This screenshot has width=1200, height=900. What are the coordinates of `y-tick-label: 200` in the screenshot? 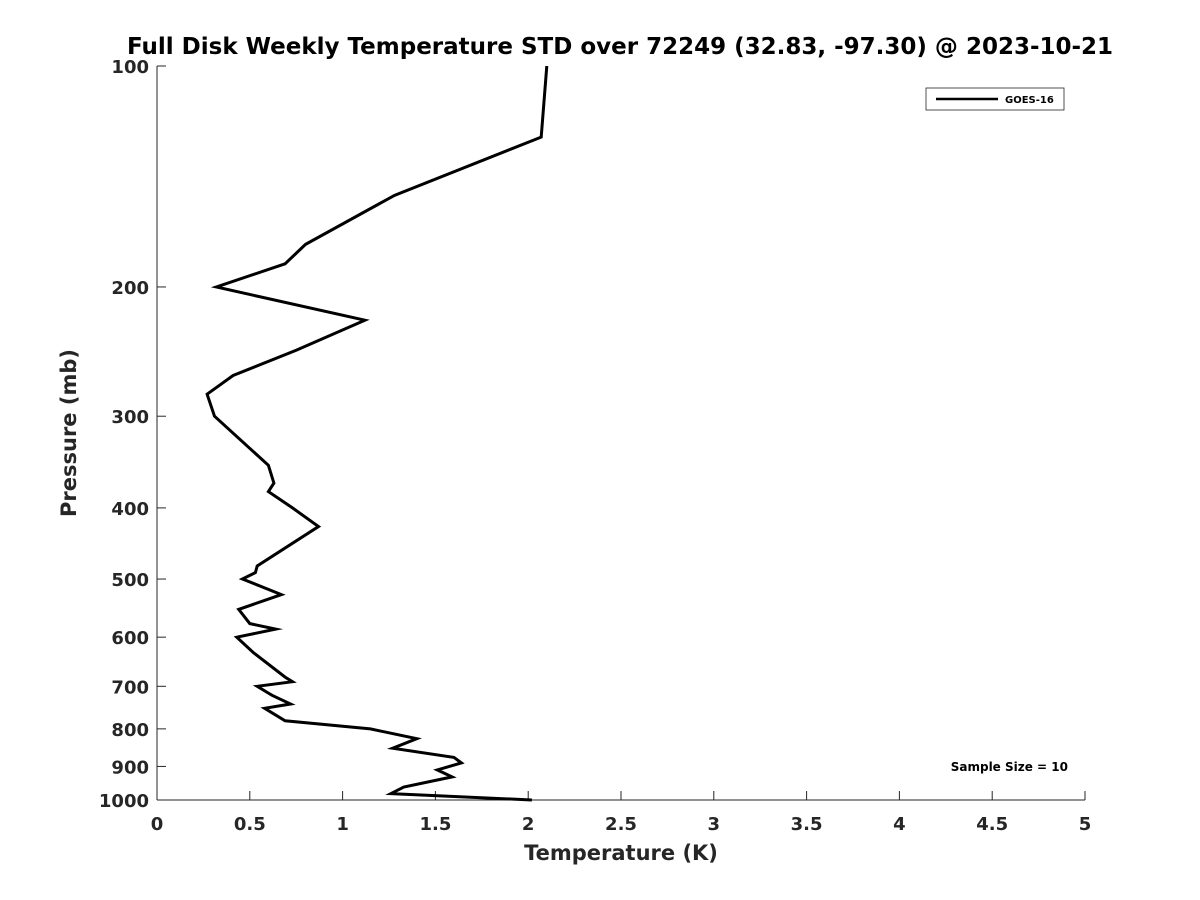 It's located at (130, 288).